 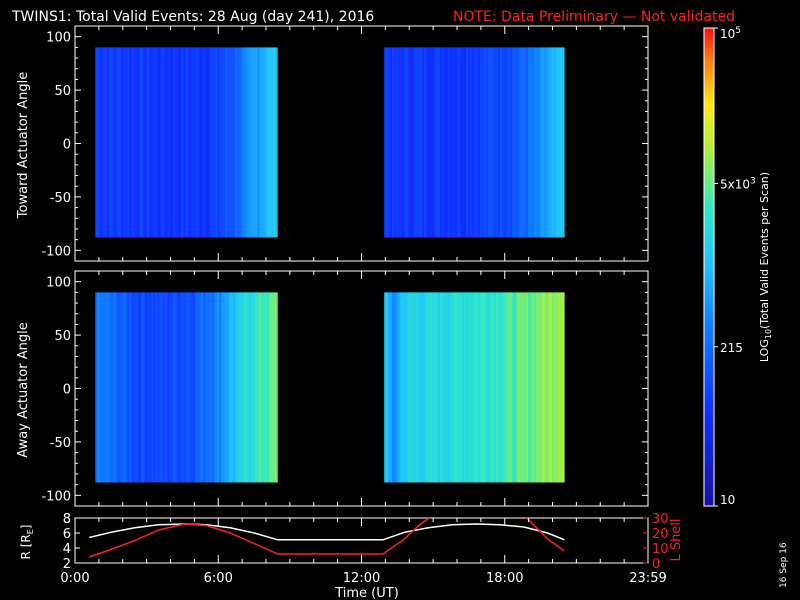 I want to click on y-tick-label: 8, so click(x=67, y=519).